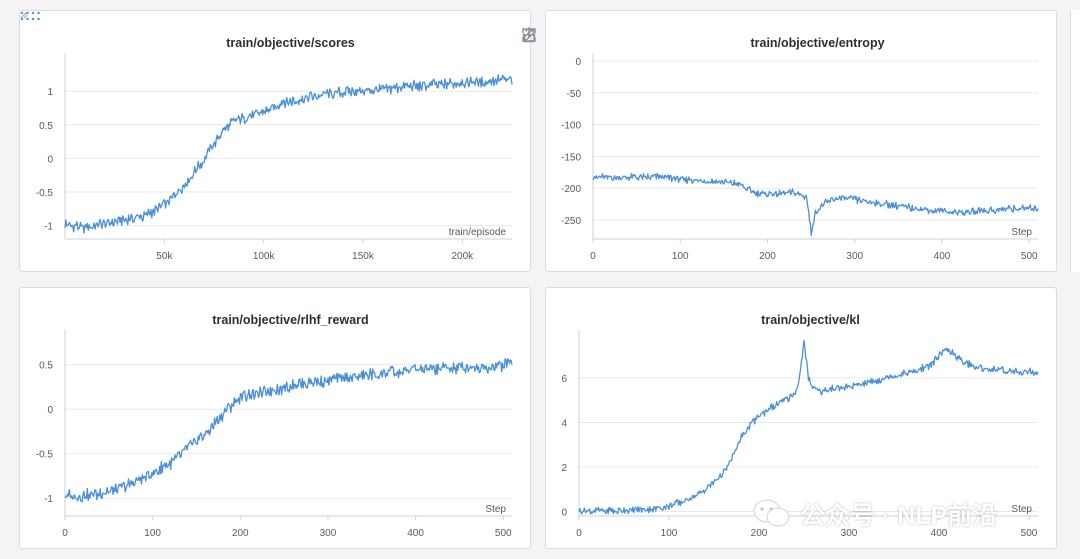 Image resolution: width=1080 pixels, height=559 pixels. Describe the element at coordinates (810, 320) in the screenshot. I see `chart-title: train/objective/kl` at that location.